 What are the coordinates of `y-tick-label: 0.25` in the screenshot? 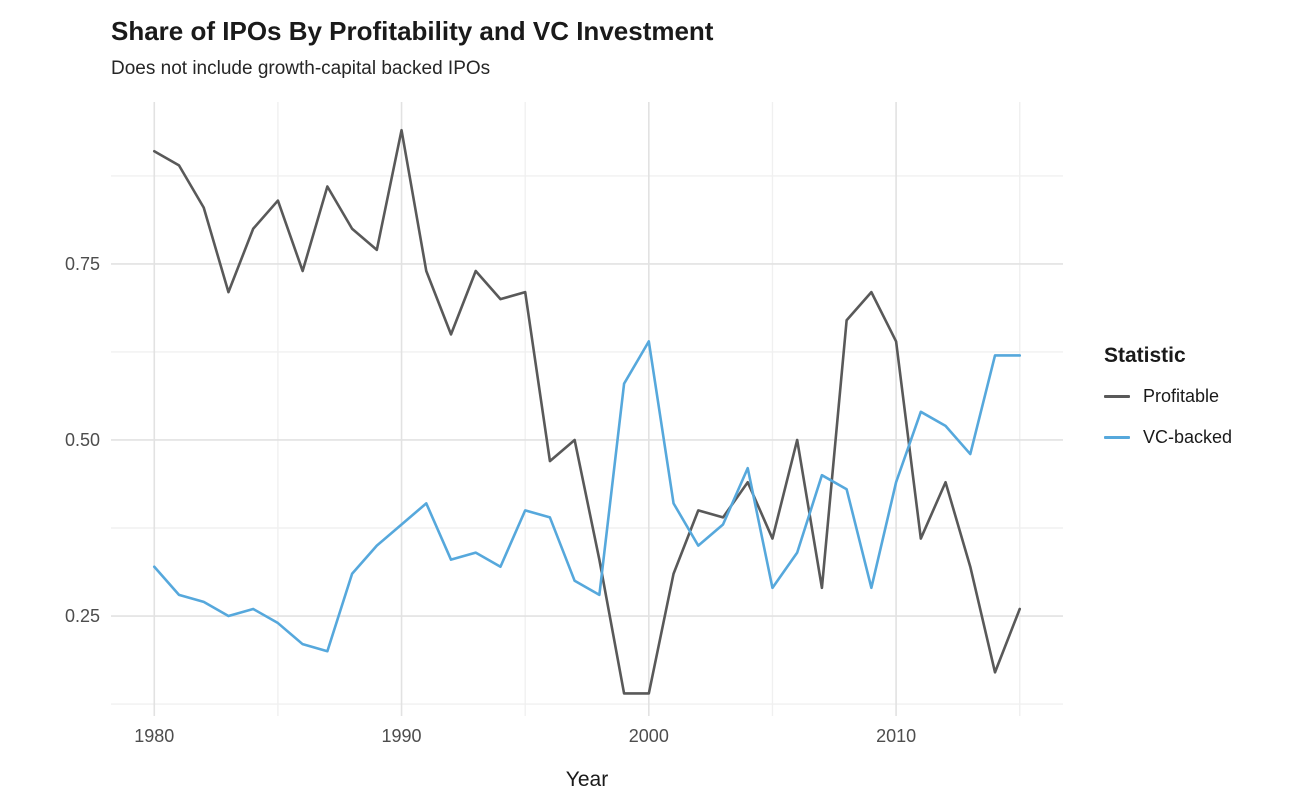 It's located at (82, 616).